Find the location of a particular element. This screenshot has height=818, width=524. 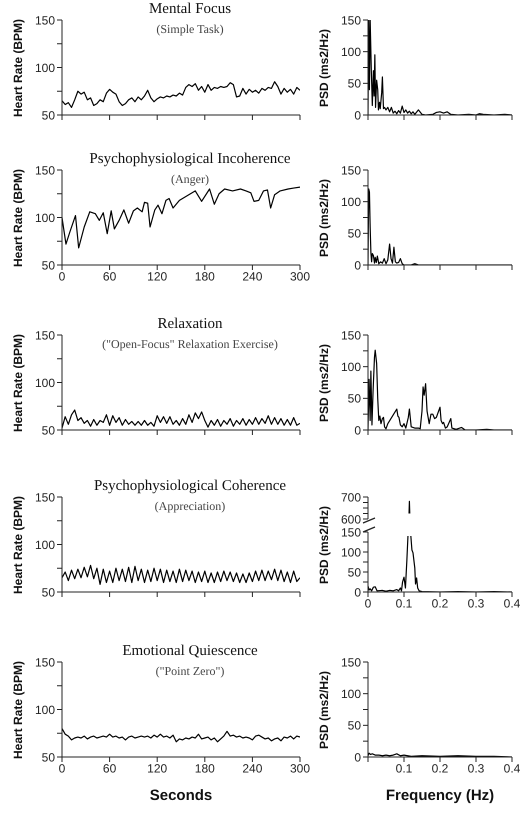

chart-title: Mental Focus is located at coordinates (190, 9).